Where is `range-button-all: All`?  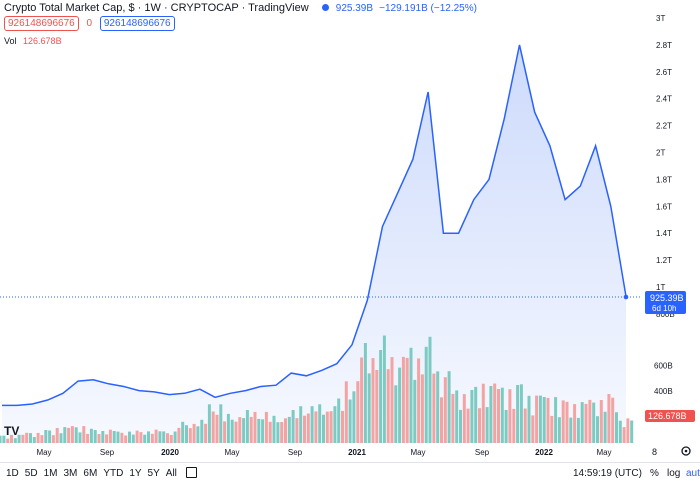
range-button-all: All is located at coordinates (171, 473).